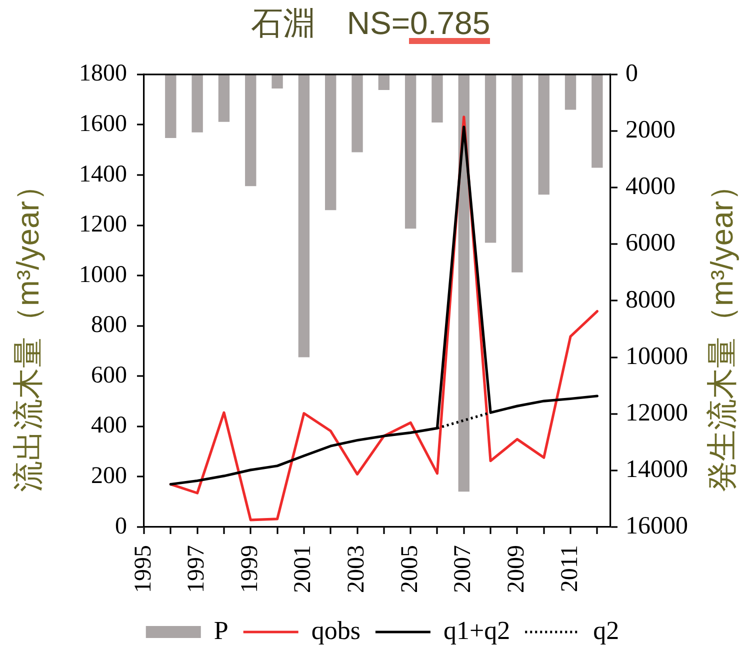  What do you see at coordinates (109, 476) in the screenshot?
I see `y-tick-label: 200` at bounding box center [109, 476].